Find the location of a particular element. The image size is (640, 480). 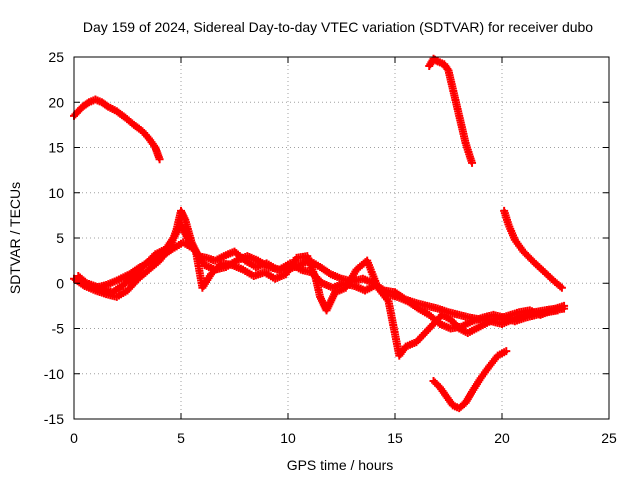

x-tick-label: 25 is located at coordinates (609, 438).